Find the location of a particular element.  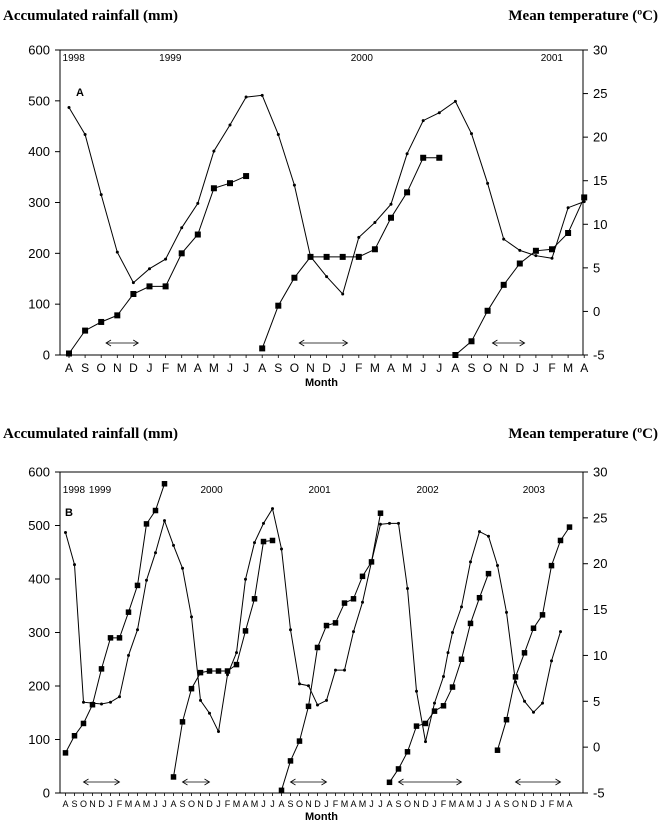

panel-a-month-label: F is located at coordinates (165, 368).